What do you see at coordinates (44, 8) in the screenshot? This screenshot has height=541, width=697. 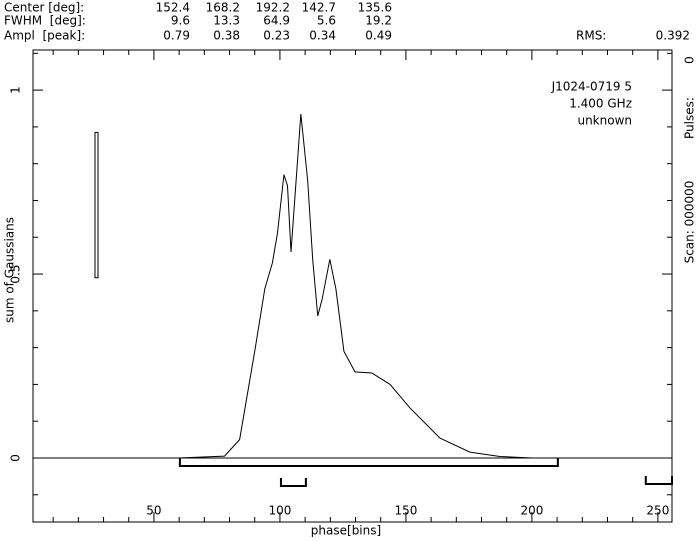 I see `header-label: Center [deg]:` at bounding box center [44, 8].